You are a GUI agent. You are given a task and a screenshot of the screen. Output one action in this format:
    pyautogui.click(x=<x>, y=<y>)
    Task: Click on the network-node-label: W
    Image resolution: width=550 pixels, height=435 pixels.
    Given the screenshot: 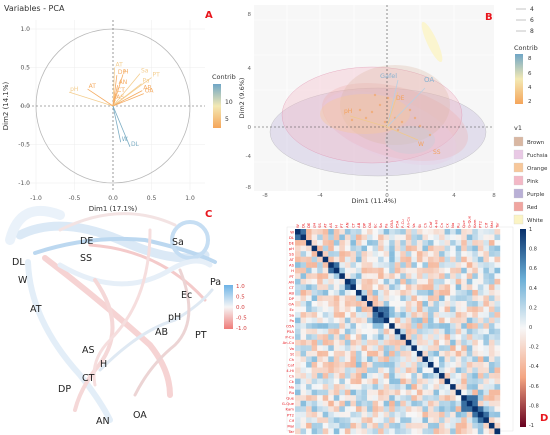 What is the action you would take?
    pyautogui.click(x=23, y=280)
    